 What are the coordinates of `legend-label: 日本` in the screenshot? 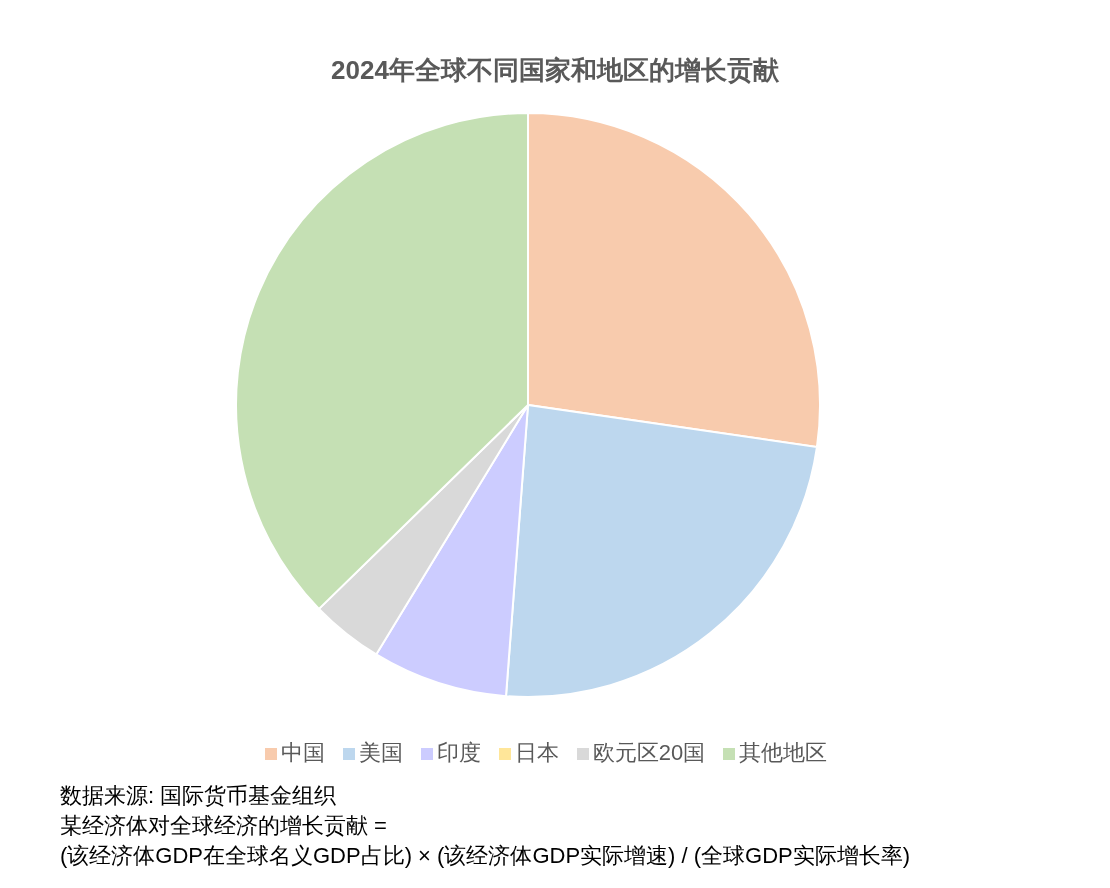 It's located at (536, 752).